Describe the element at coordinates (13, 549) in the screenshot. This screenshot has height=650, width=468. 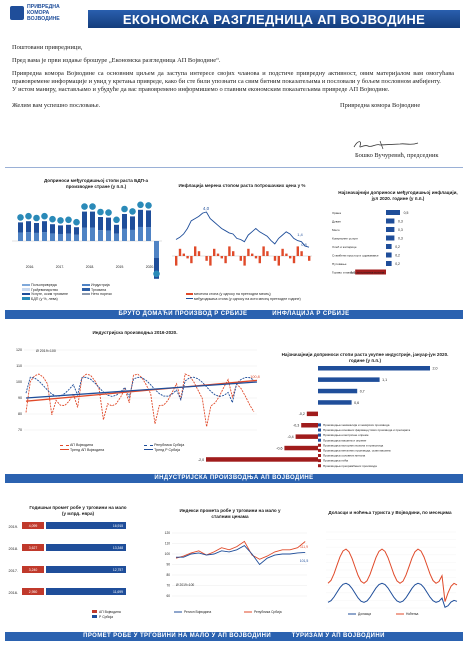
I see `retail-year-label: 2018.` at that location.